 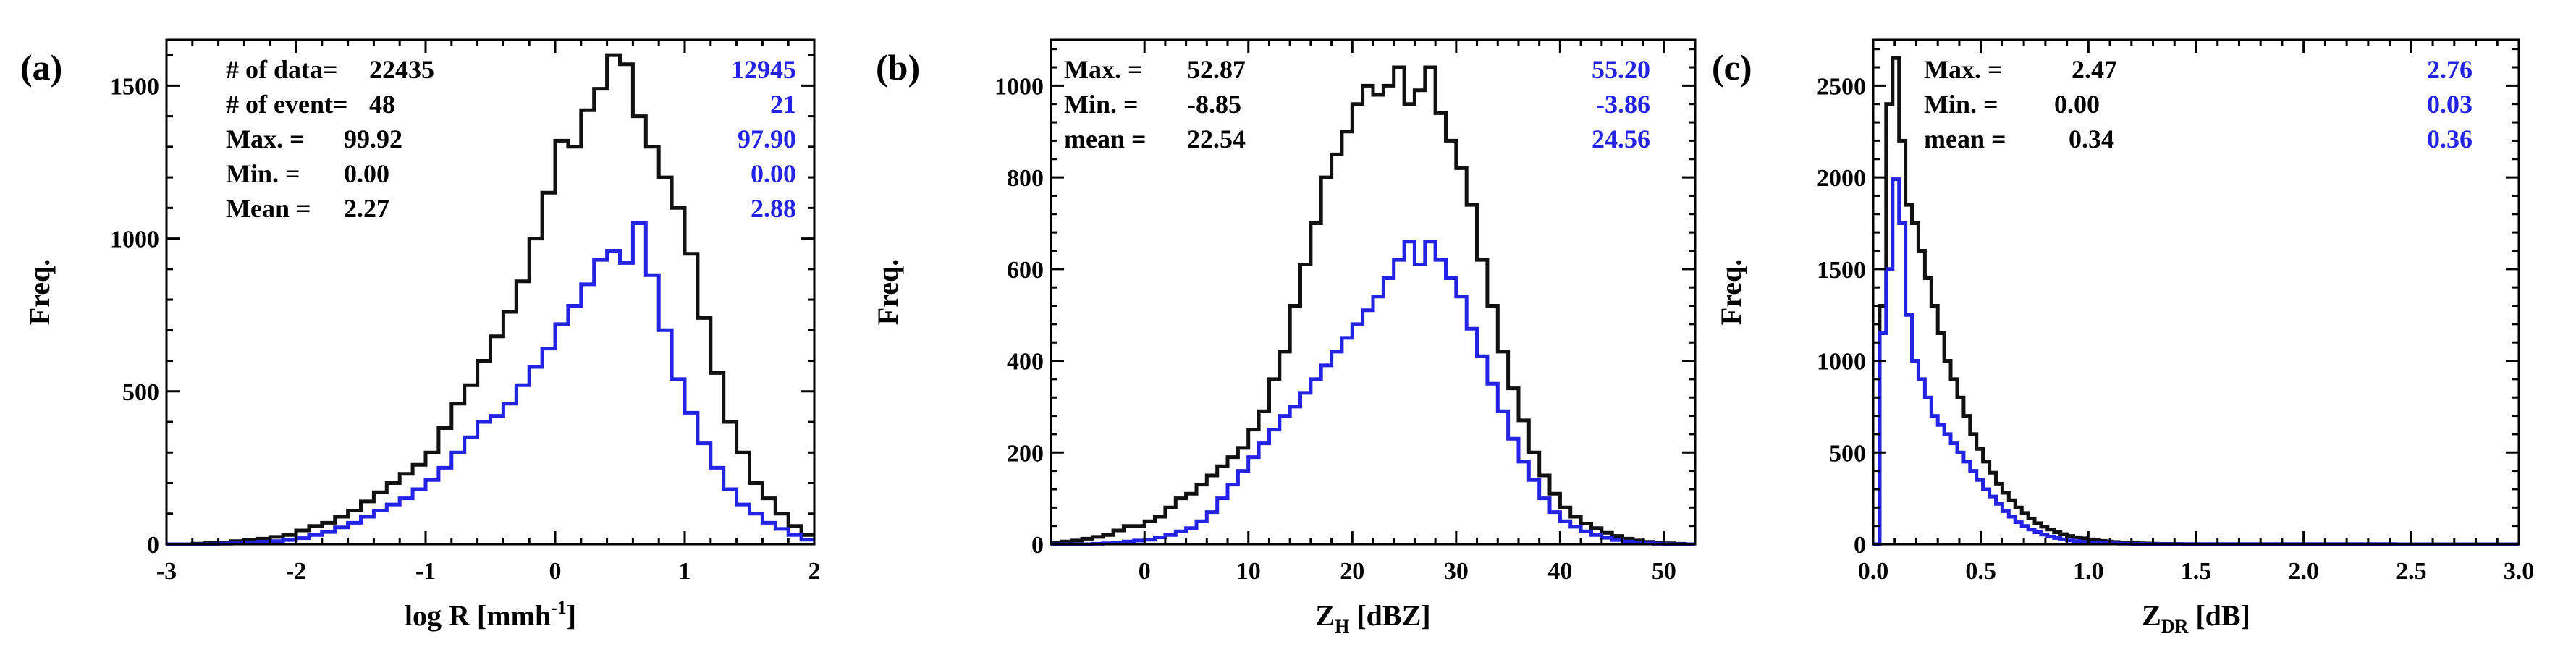 I want to click on x-axis-title-end: [dB], so click(x=2219, y=615).